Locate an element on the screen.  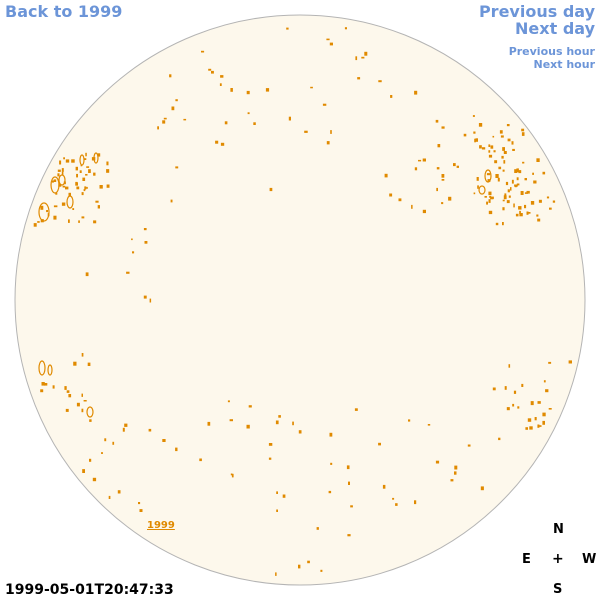
next-day-link: Next day is located at coordinates (555, 28).